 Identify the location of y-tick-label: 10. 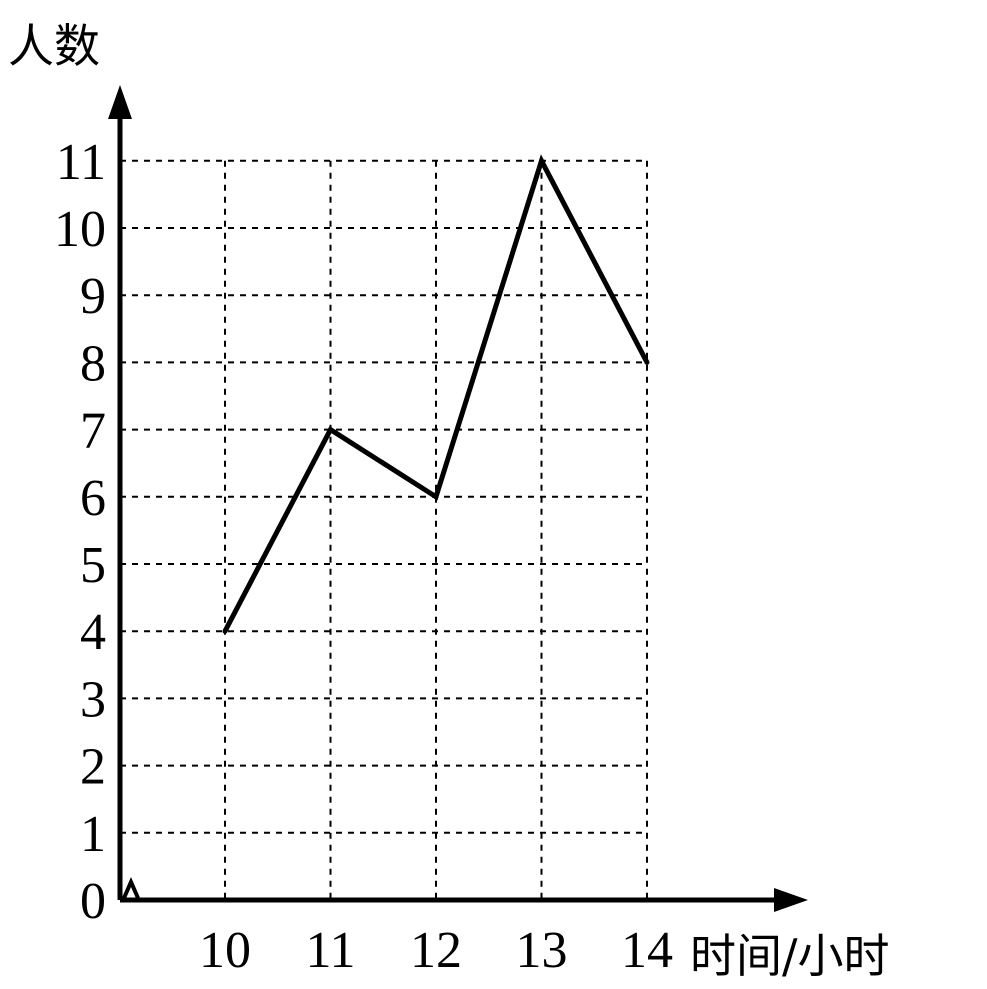
(80, 229).